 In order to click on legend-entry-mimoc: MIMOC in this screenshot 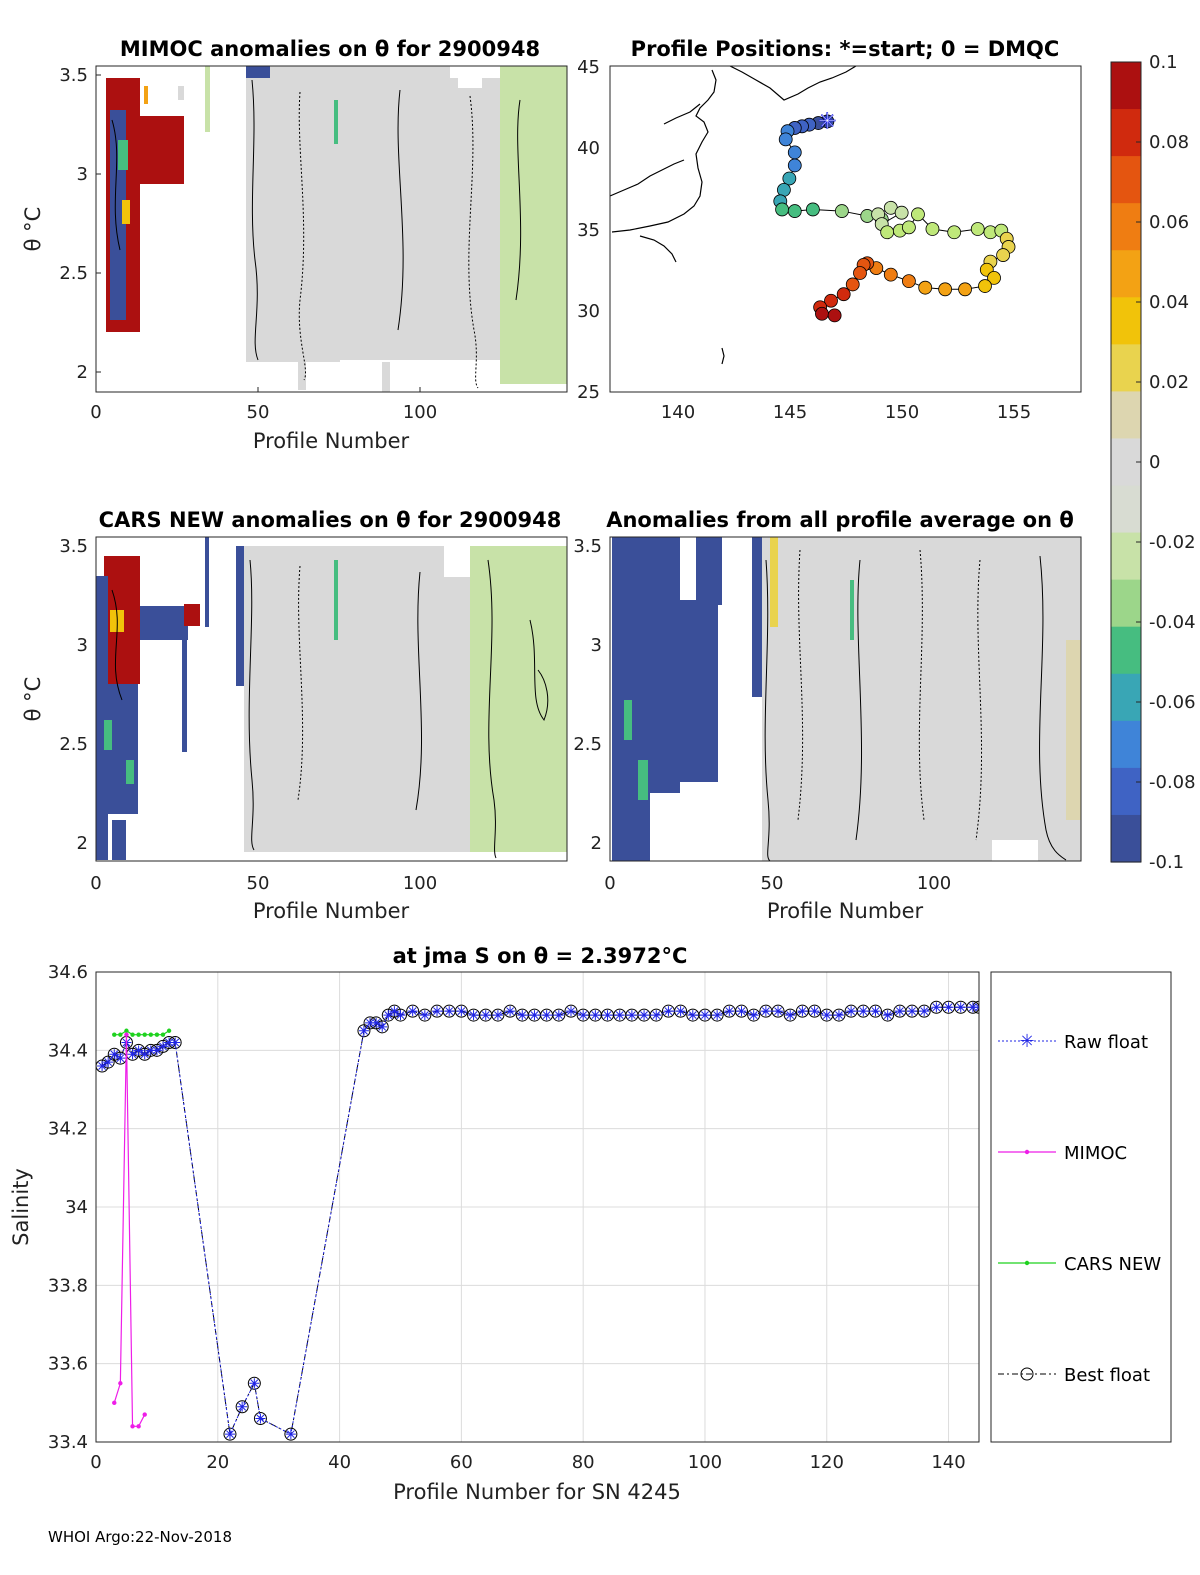, I will do `click(1062, 1153)`.